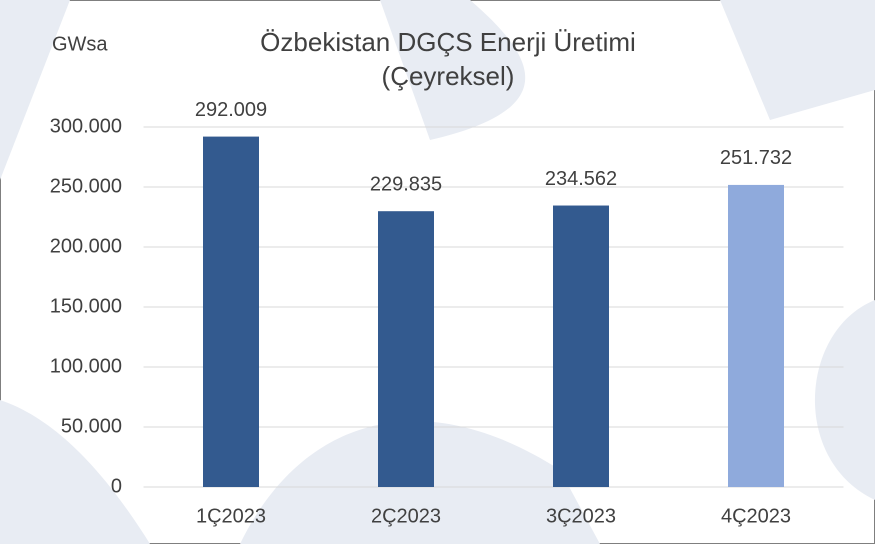  Describe the element at coordinates (86, 306) in the screenshot. I see `y-tick-label: 150.000` at that location.